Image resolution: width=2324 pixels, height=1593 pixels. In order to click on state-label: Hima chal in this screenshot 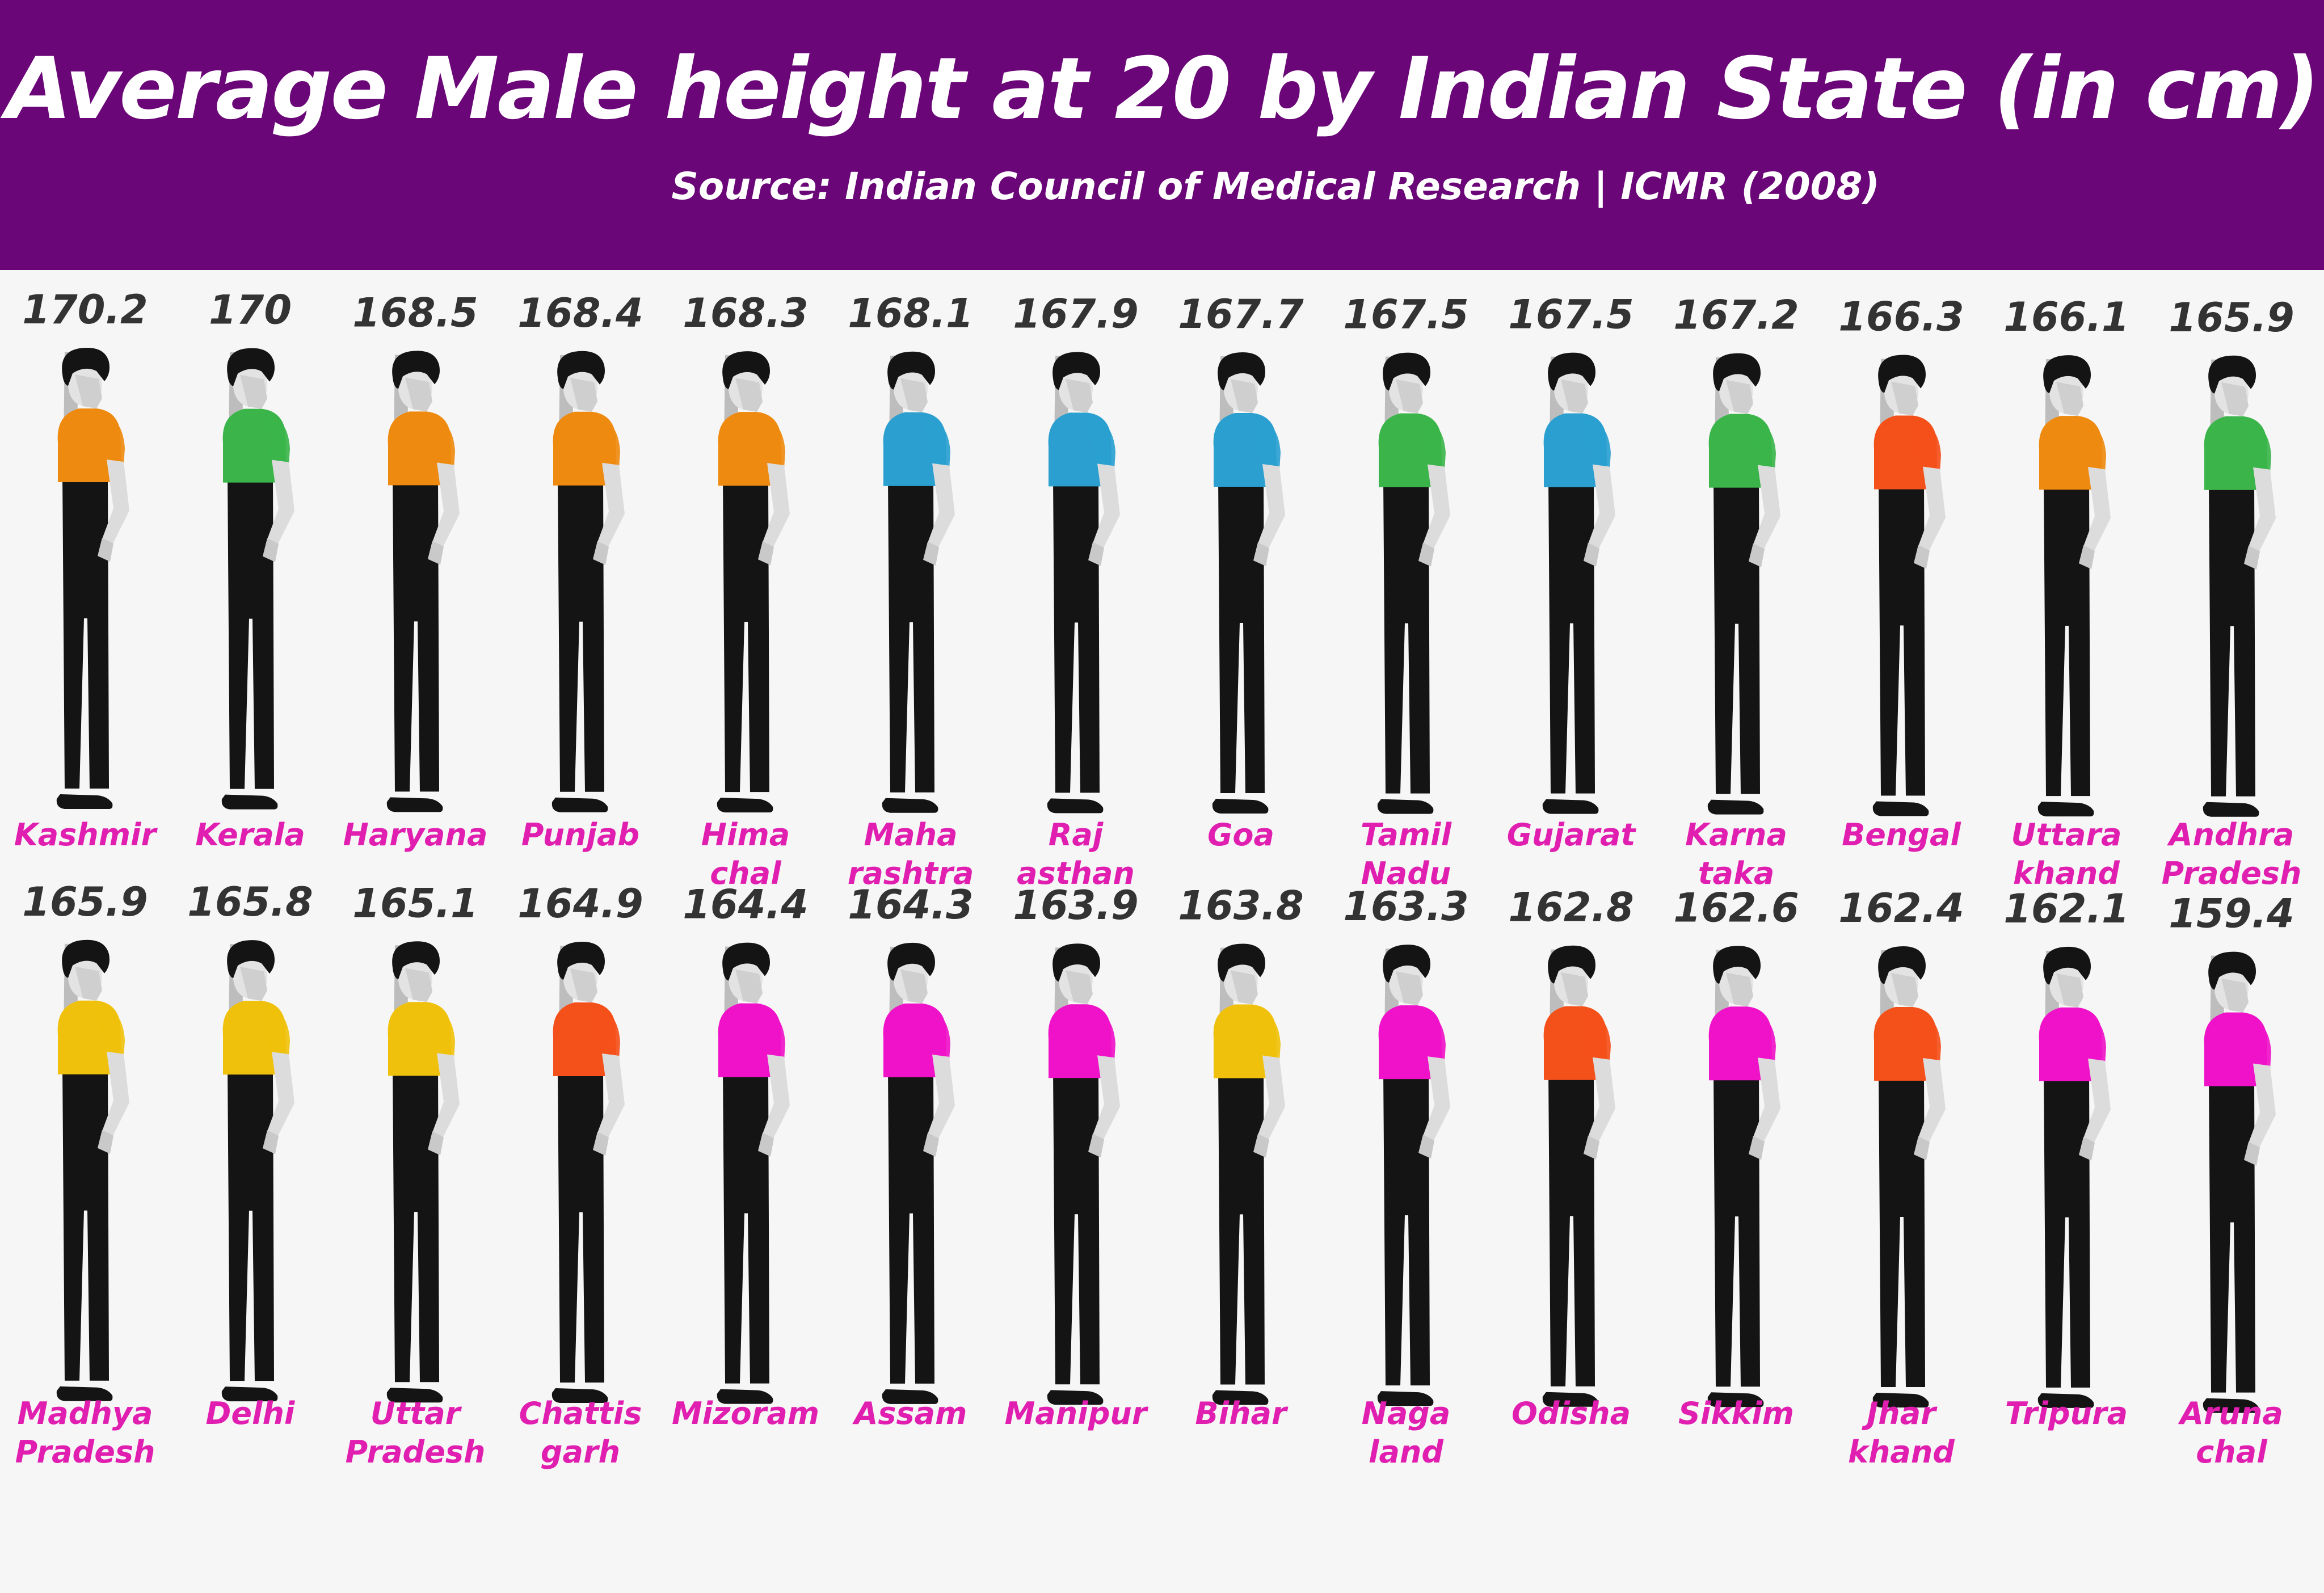, I will do `click(745, 854)`.